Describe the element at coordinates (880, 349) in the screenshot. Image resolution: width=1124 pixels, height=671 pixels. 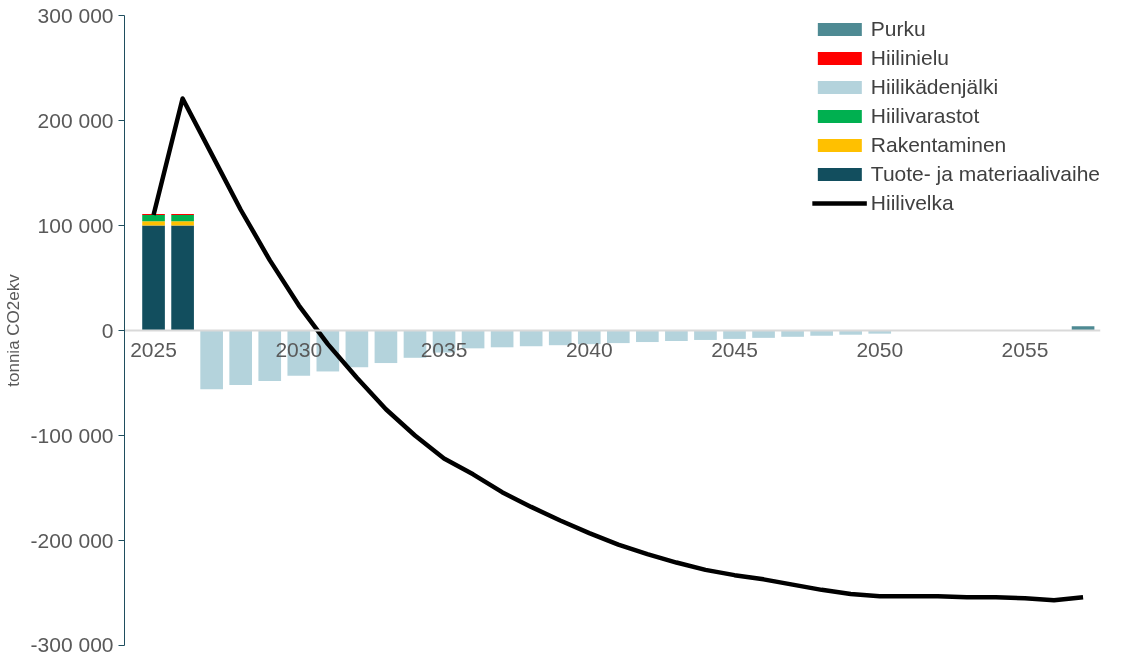
I see `x-tick-label: 2050` at that location.